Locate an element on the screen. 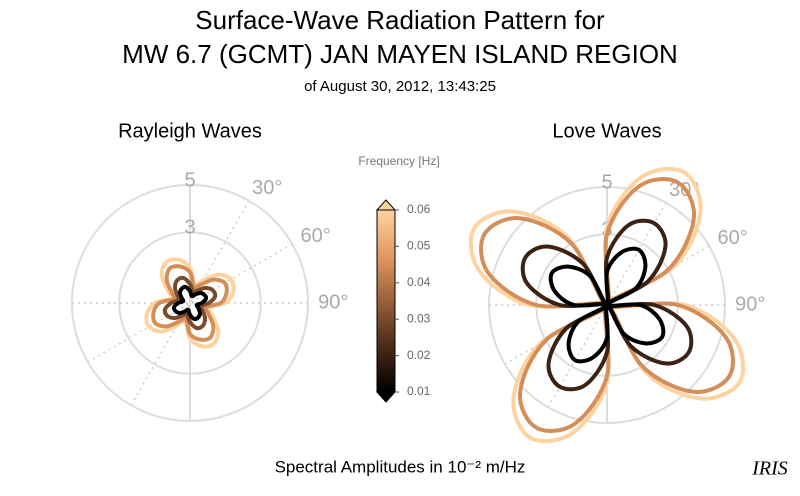  title-line: Surface-Wave Radiation Pattern for is located at coordinates (400, 20).